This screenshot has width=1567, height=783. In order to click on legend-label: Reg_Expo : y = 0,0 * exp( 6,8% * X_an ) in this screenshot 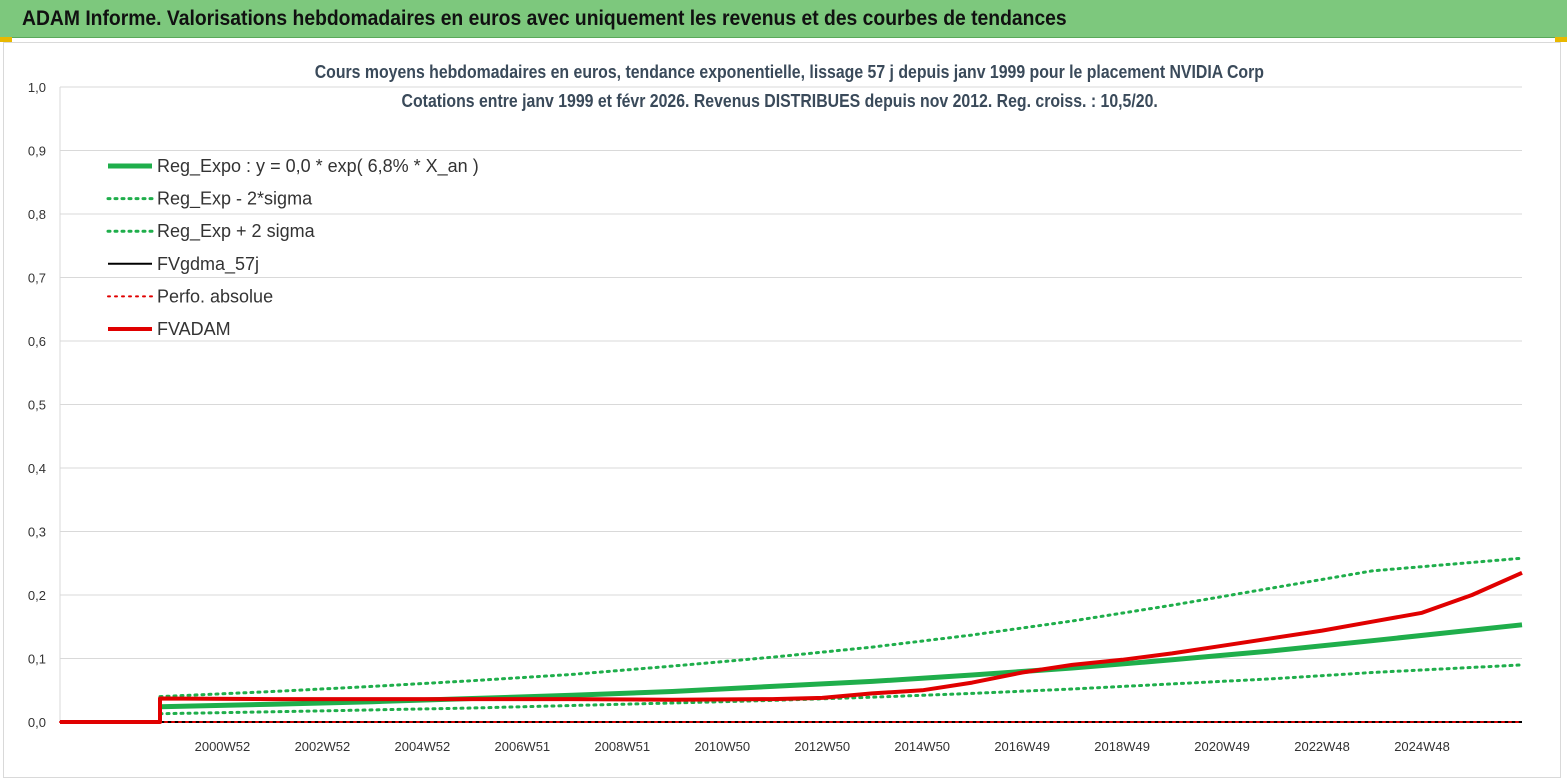, I will do `click(318, 166)`.